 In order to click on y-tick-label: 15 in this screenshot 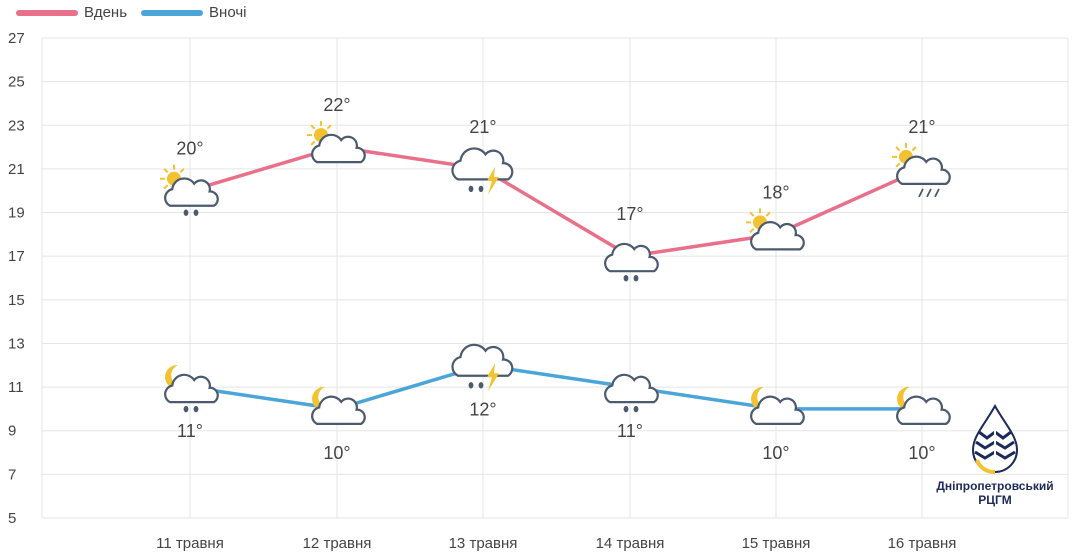, I will do `click(16, 300)`.